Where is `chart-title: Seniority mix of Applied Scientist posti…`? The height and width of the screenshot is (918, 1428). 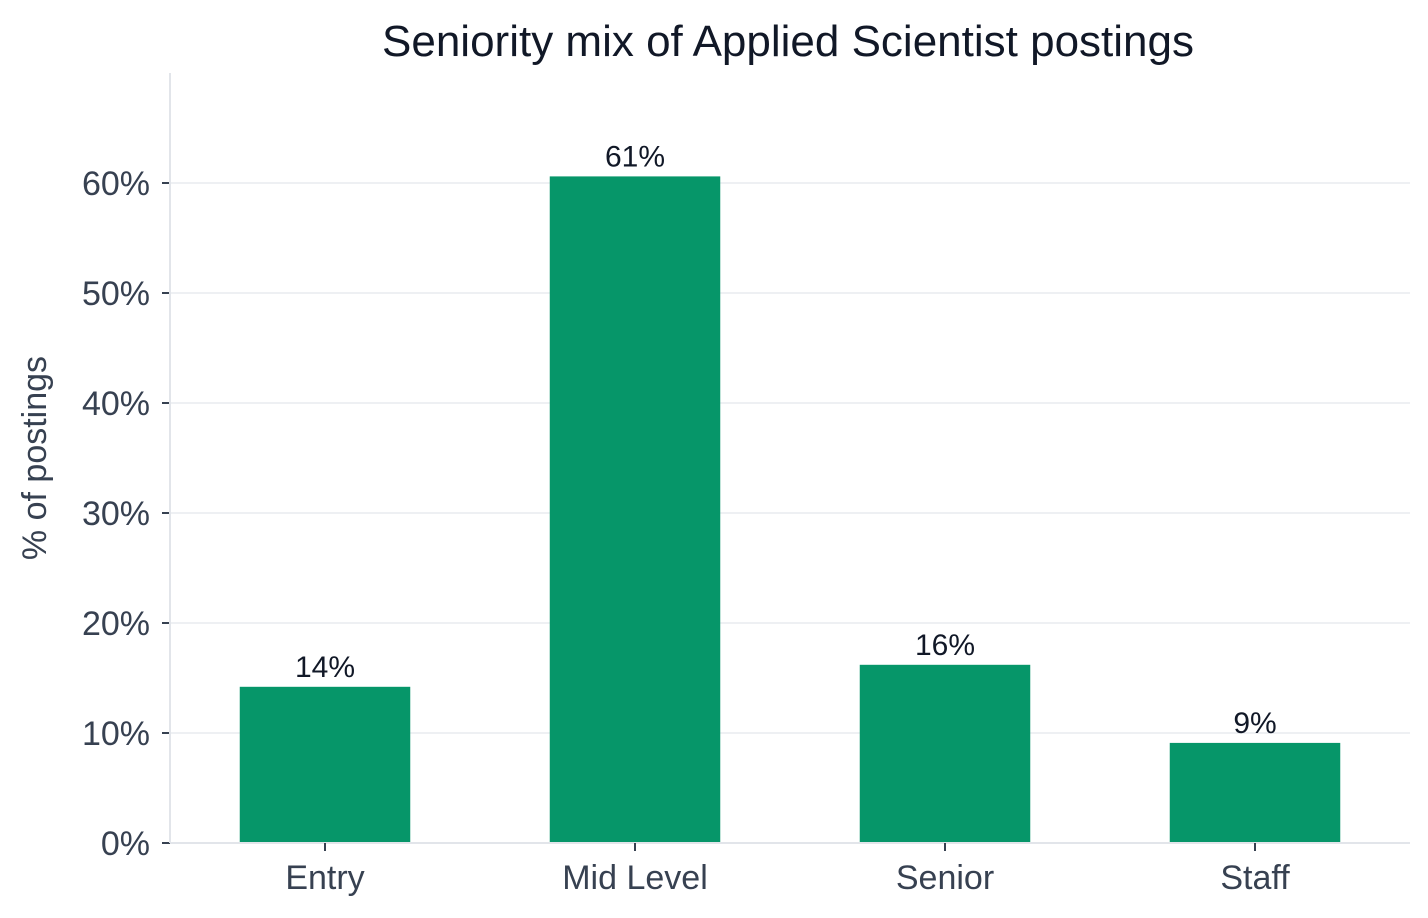
chart-title: Seniority mix of Applied Scientist posti… is located at coordinates (788, 41).